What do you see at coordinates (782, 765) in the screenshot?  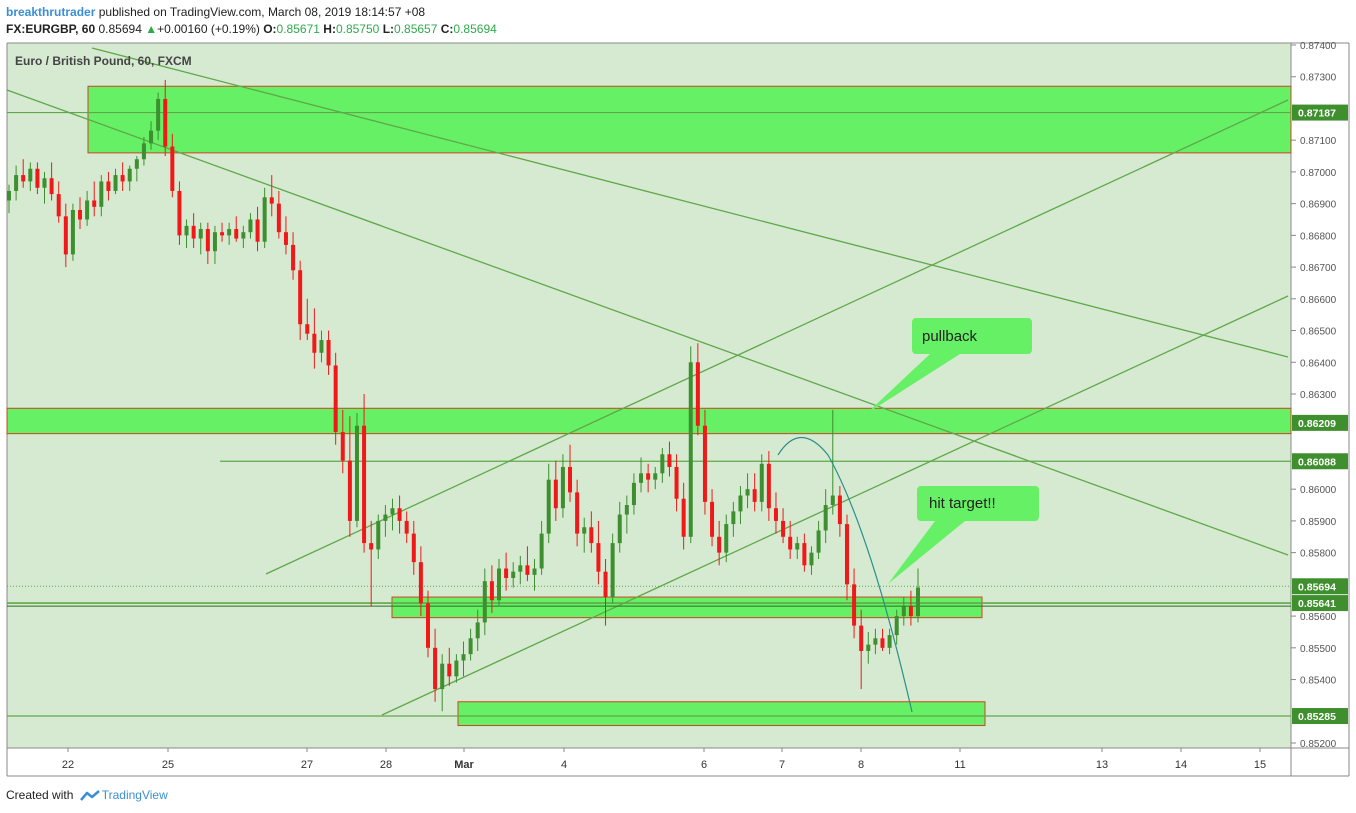 I see `x-tick-label: 7` at bounding box center [782, 765].